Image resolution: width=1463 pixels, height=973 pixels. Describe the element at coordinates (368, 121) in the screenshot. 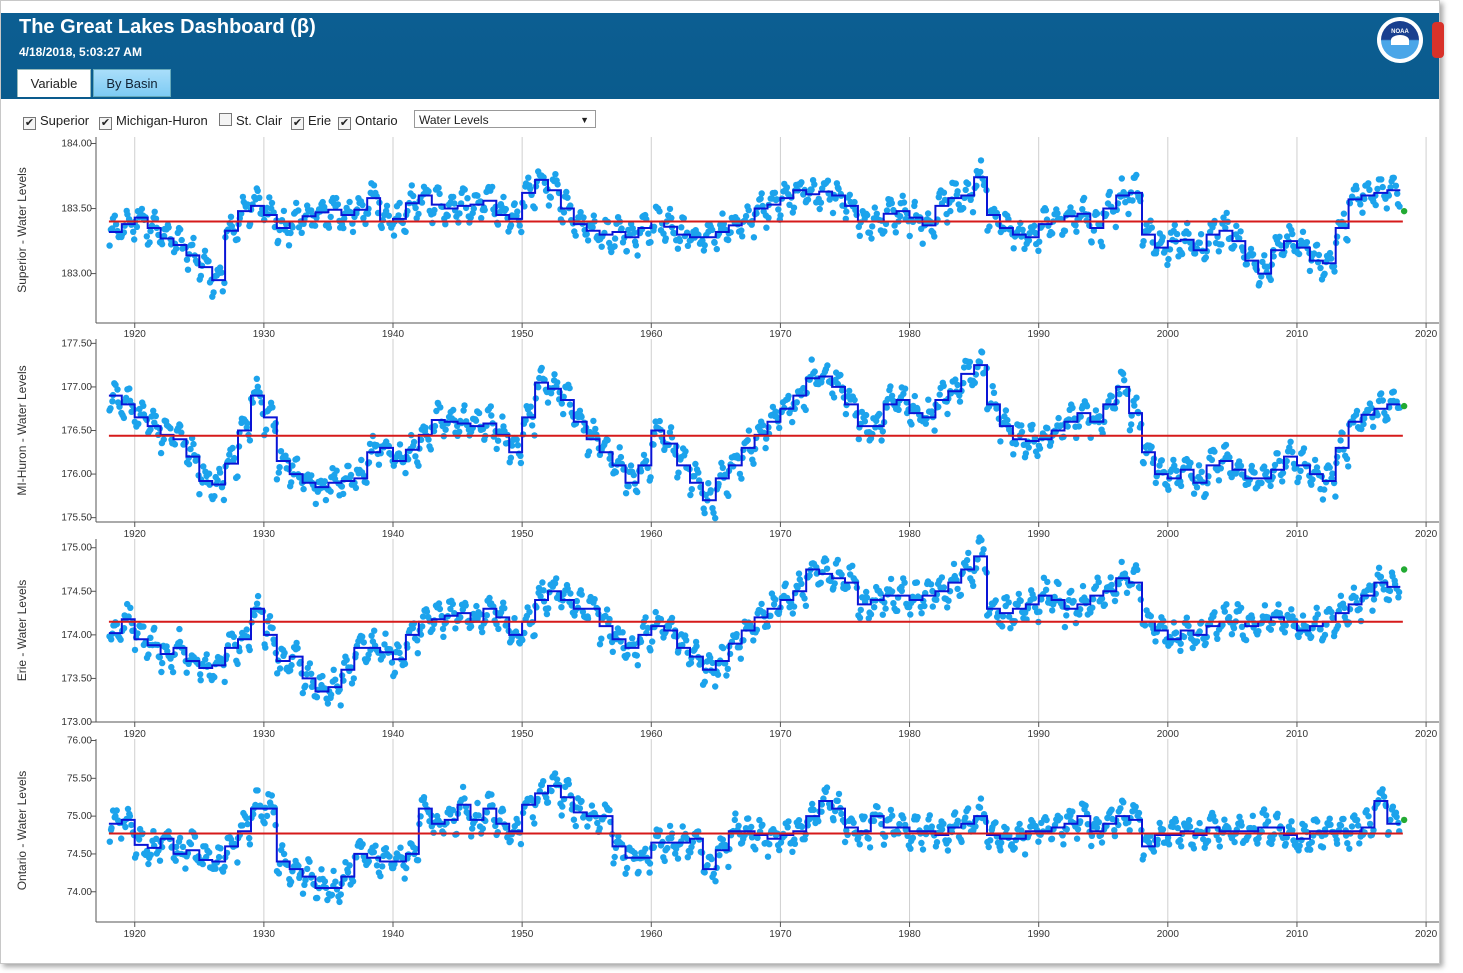

I see `checkbox-ontario: ✔ Ontario` at that location.